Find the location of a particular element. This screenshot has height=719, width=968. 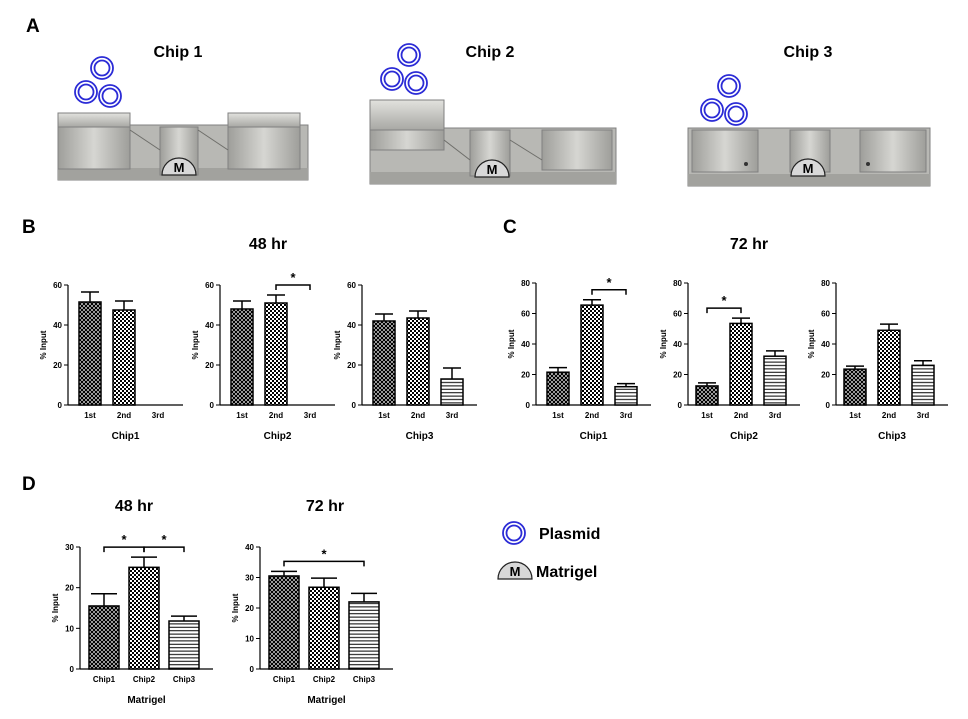

panel-label-a: A is located at coordinates (33, 26).